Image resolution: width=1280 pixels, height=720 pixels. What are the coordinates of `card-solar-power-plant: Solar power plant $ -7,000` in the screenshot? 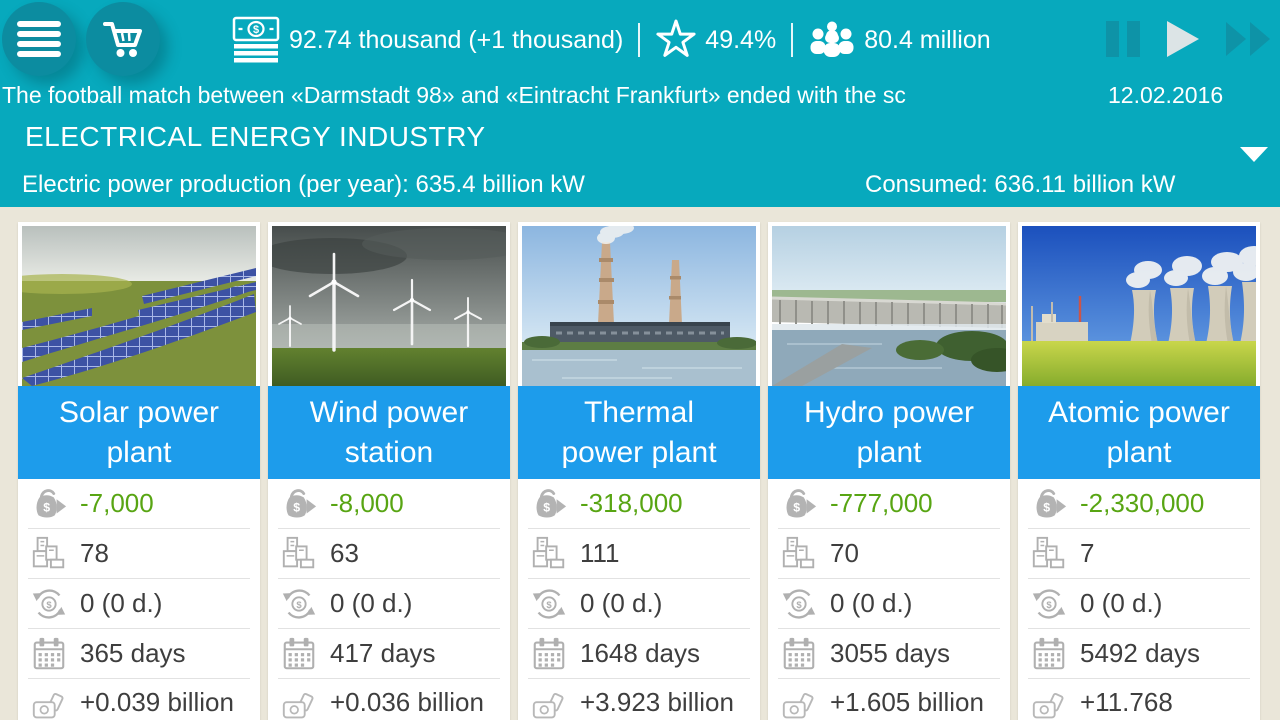 It's located at (139, 471).